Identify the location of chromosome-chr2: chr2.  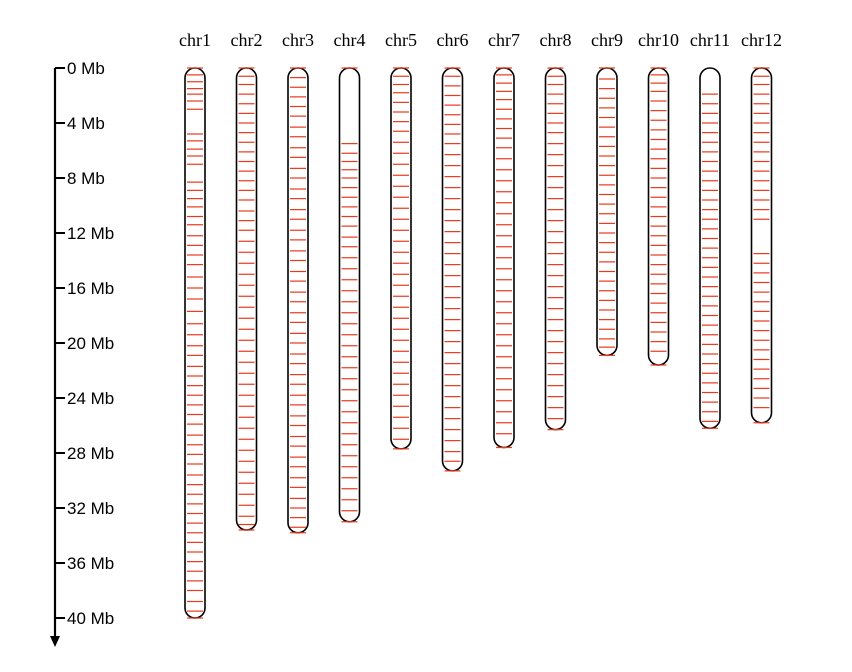
(247, 280).